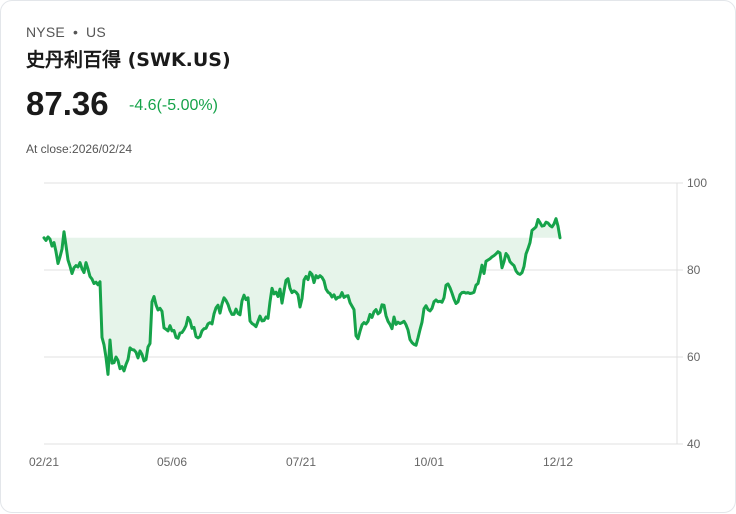 The image size is (736, 514). Describe the element at coordinates (79, 149) in the screenshot. I see `close-date: At close:2026/02/24` at that location.